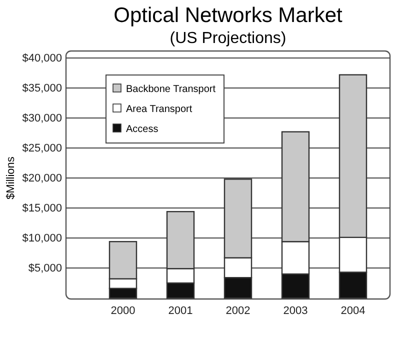 Image resolution: width=400 pixels, height=345 pixels. What do you see at coordinates (42, 118) in the screenshot?
I see `y-tick-label: $30,000` at bounding box center [42, 118].